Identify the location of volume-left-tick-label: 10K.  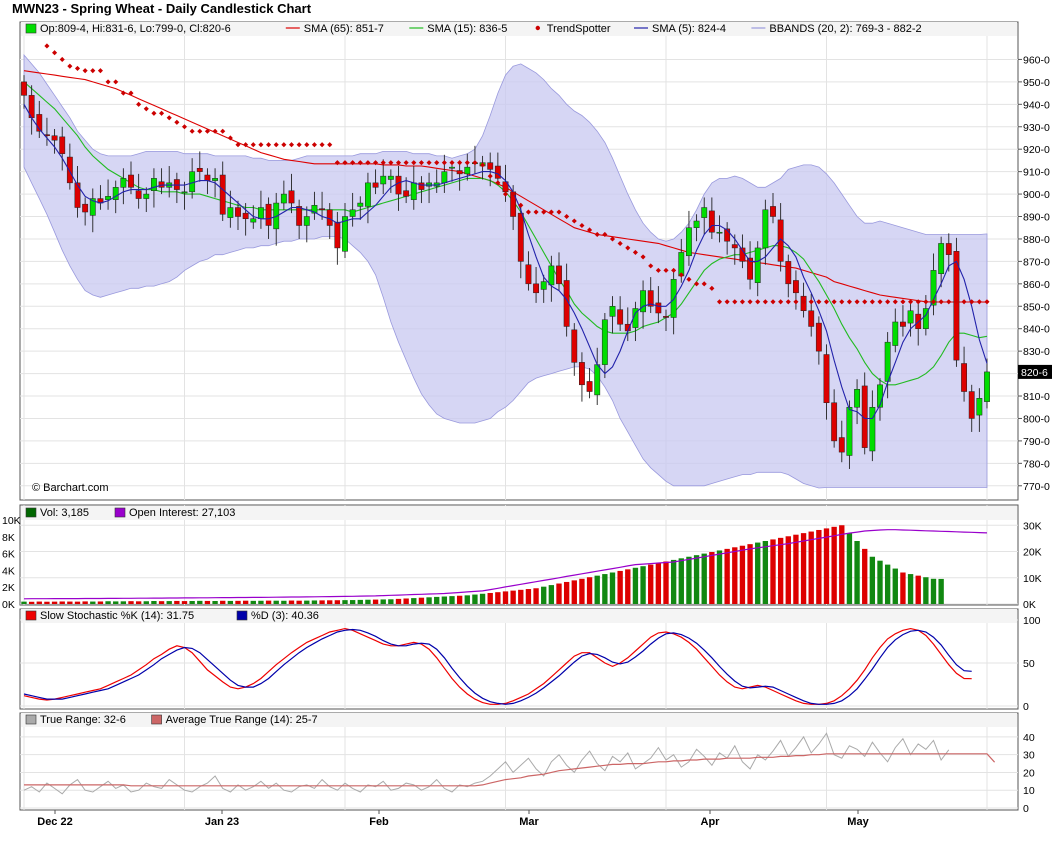
(11, 521).